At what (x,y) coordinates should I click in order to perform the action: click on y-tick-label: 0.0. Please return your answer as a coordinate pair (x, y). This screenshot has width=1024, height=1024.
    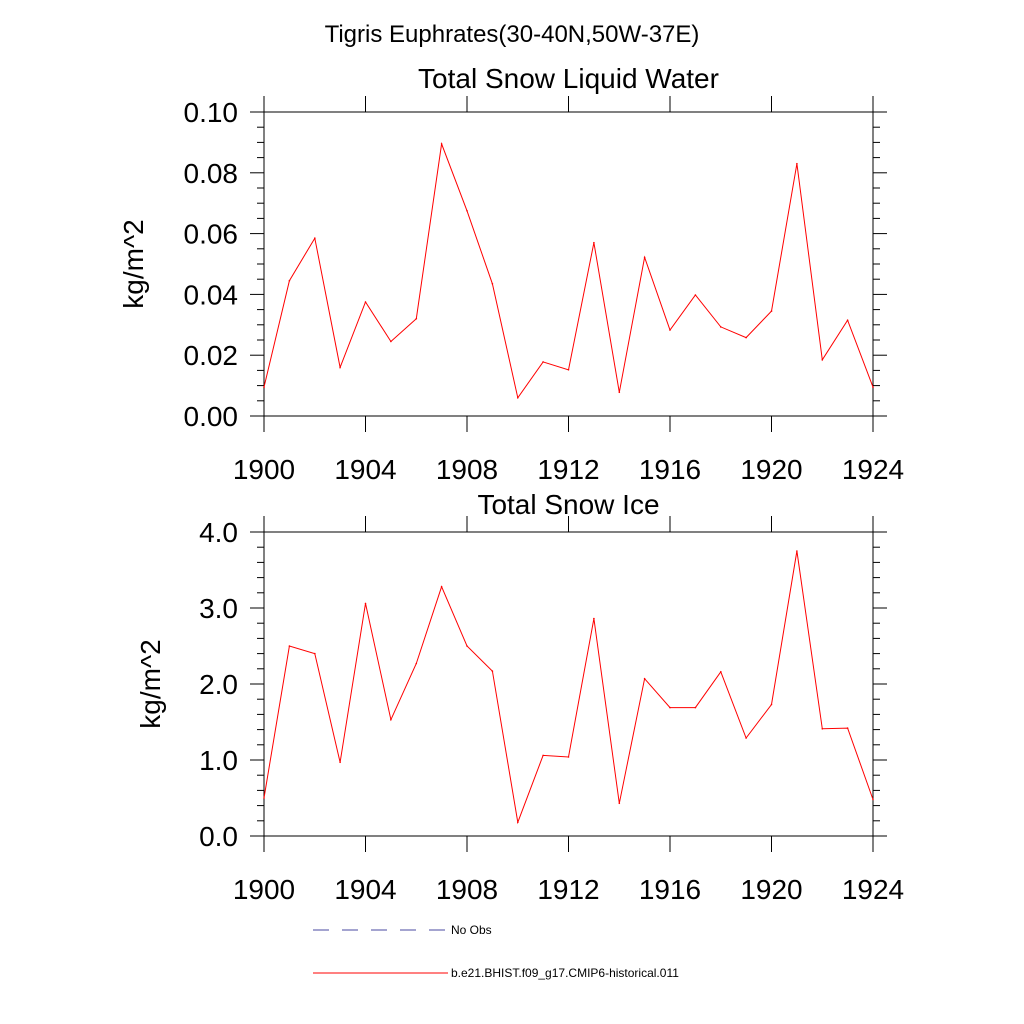
    Looking at the image, I should click on (218, 836).